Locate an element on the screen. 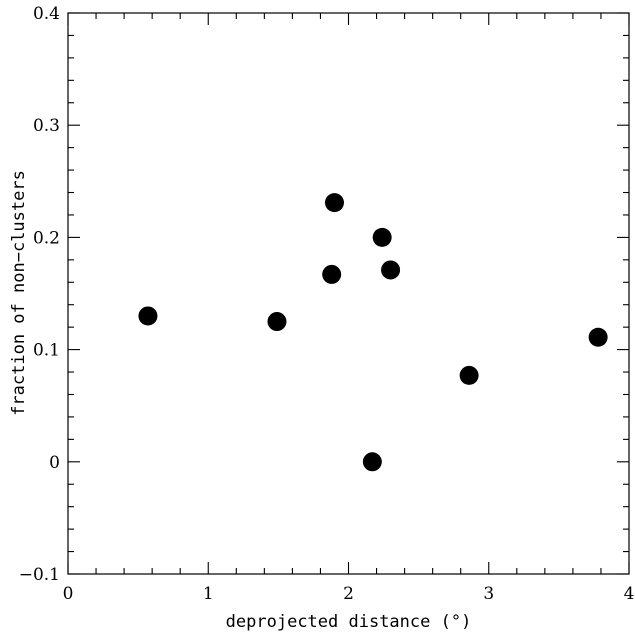  x-tick-label: 2 is located at coordinates (348, 594).